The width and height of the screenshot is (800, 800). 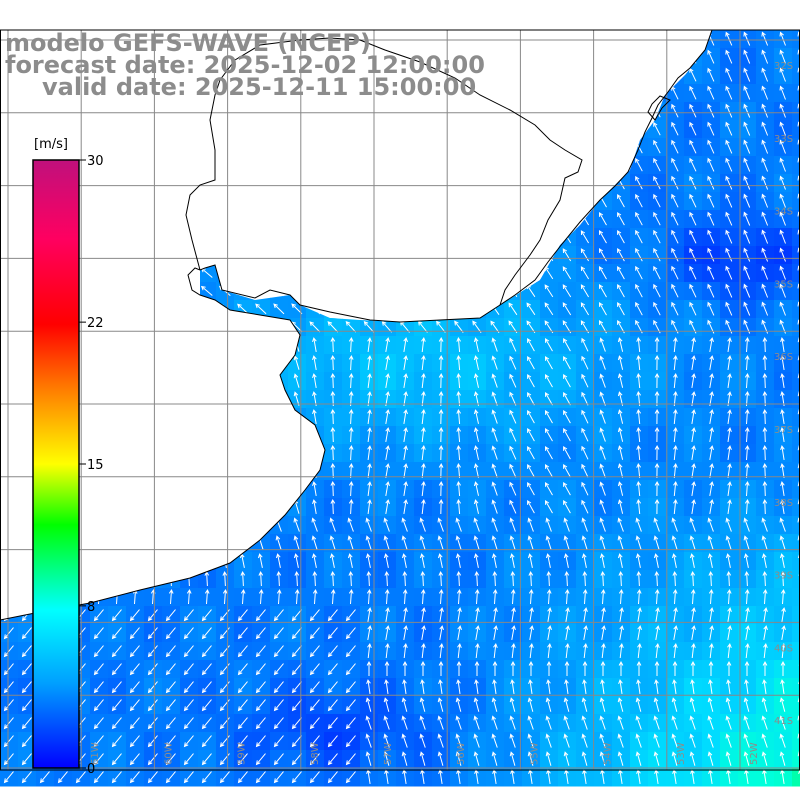 What do you see at coordinates (783, 721) in the screenshot?
I see `latitude-label: 41S` at bounding box center [783, 721].